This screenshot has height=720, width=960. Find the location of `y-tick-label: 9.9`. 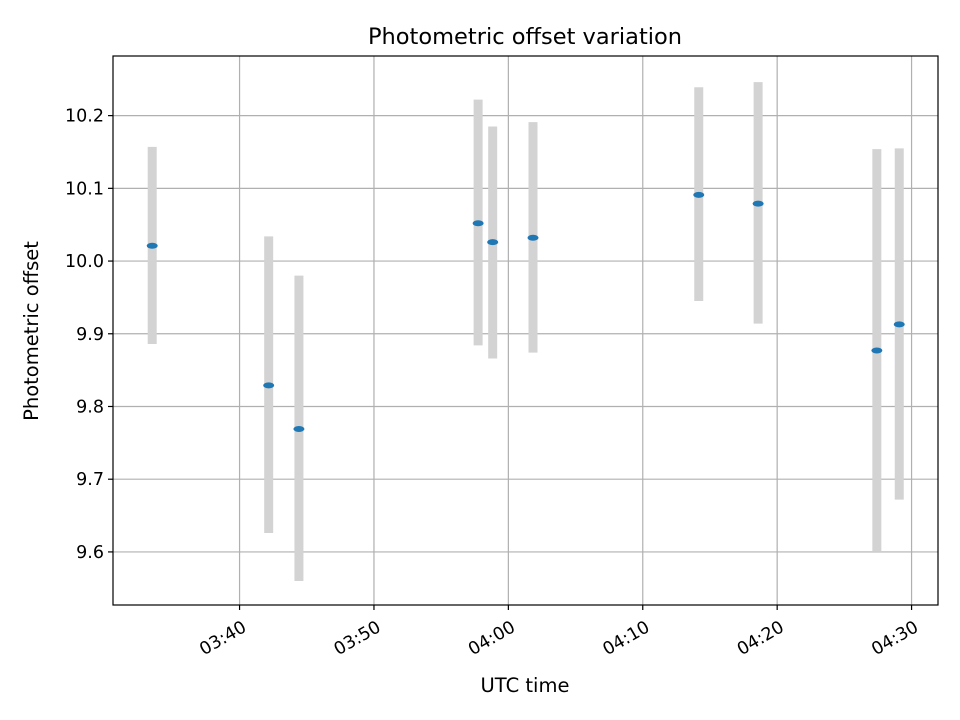

y-tick-label: 9.9 is located at coordinates (90, 335).